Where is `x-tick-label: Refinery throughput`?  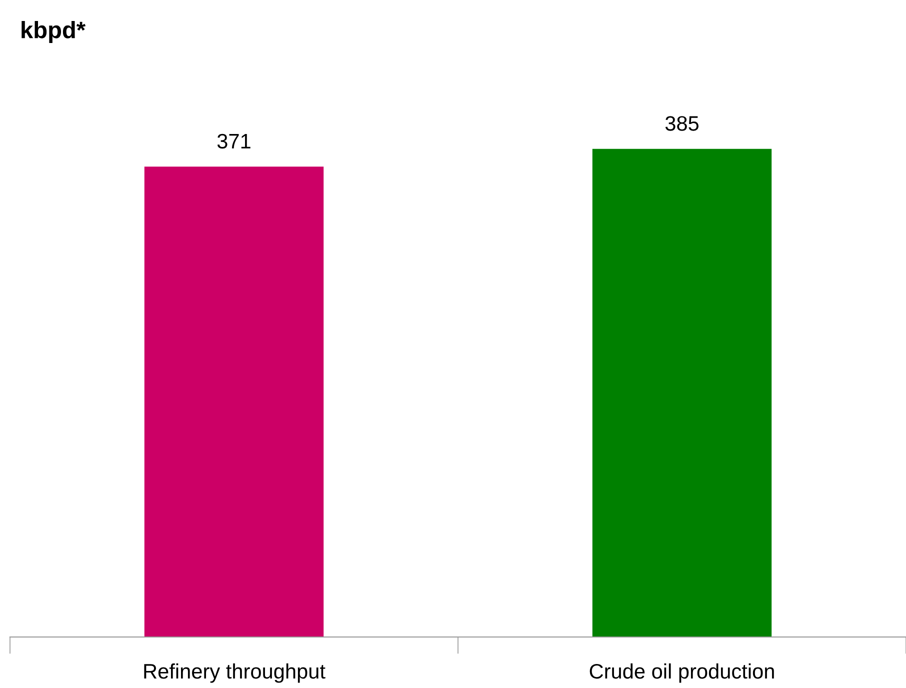 x-tick-label: Refinery throughput is located at coordinates (235, 673).